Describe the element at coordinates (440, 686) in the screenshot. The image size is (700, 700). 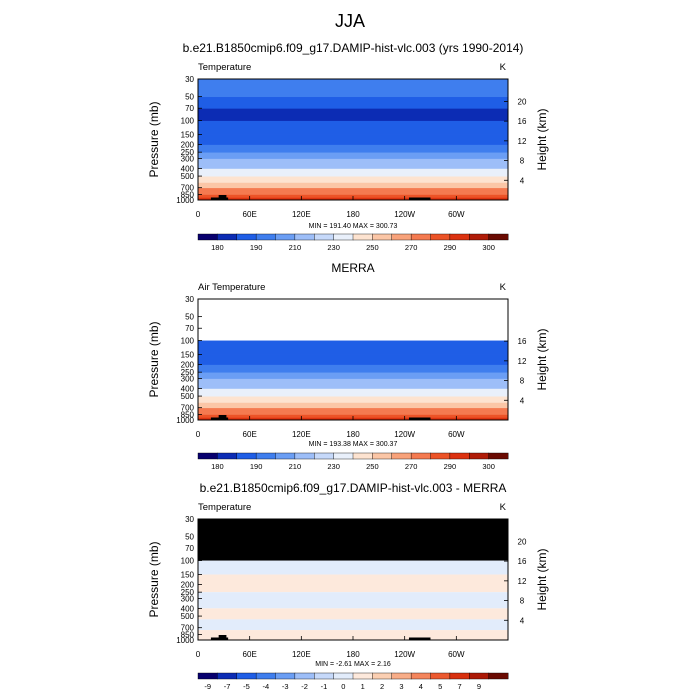
I see `colorbar-label: 5` at that location.